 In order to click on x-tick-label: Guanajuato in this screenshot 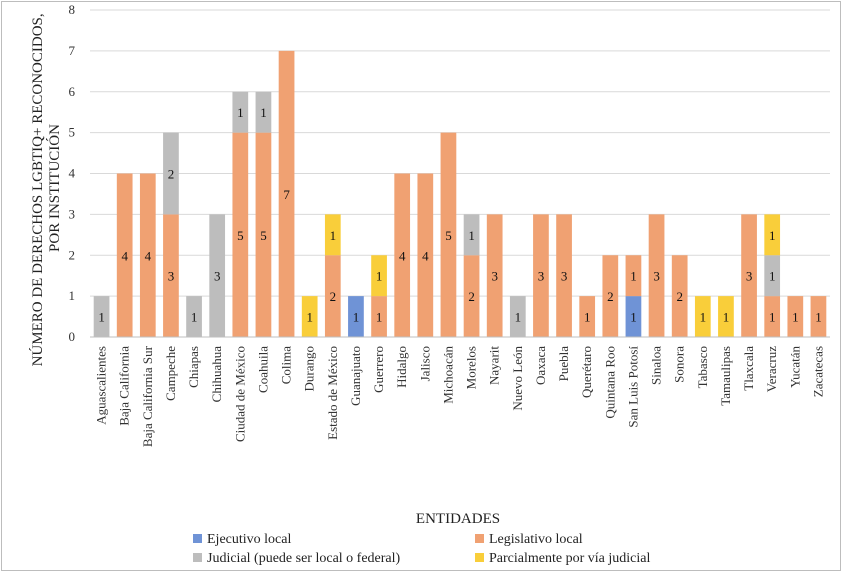, I will do `click(355, 376)`.